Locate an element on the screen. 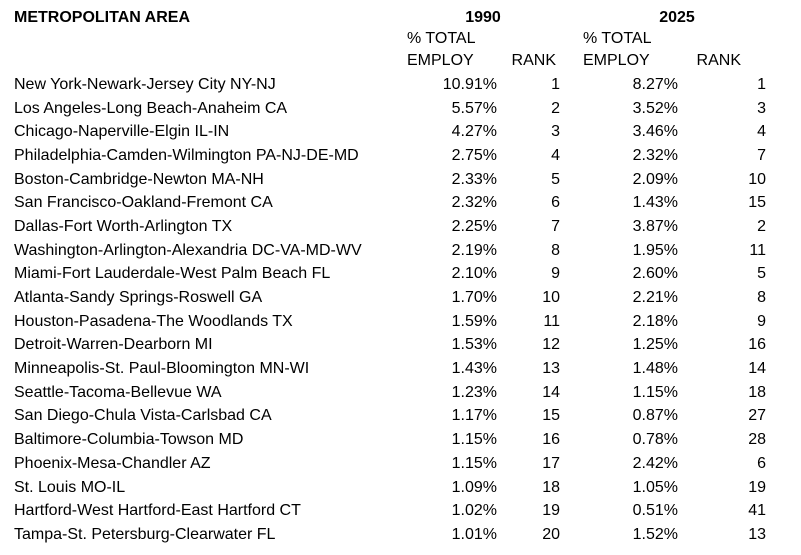  rank-1990-cell: 19 is located at coordinates (551, 511).